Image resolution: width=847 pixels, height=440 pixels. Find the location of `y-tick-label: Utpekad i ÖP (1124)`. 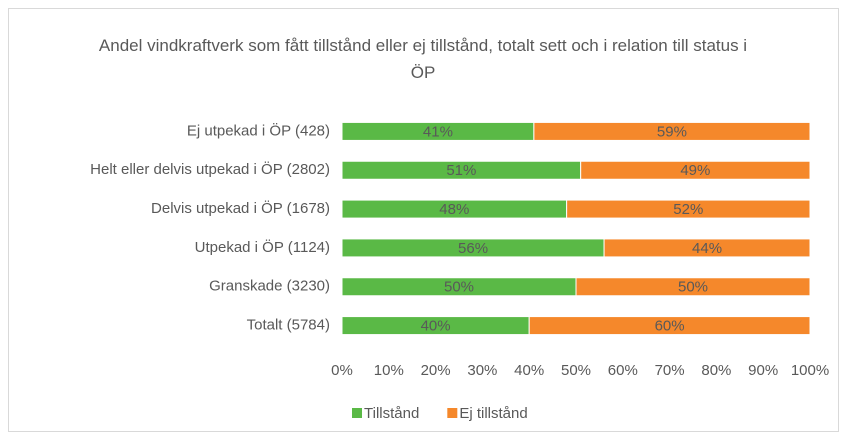

y-tick-label: Utpekad i ÖP (1124) is located at coordinates (262, 247).